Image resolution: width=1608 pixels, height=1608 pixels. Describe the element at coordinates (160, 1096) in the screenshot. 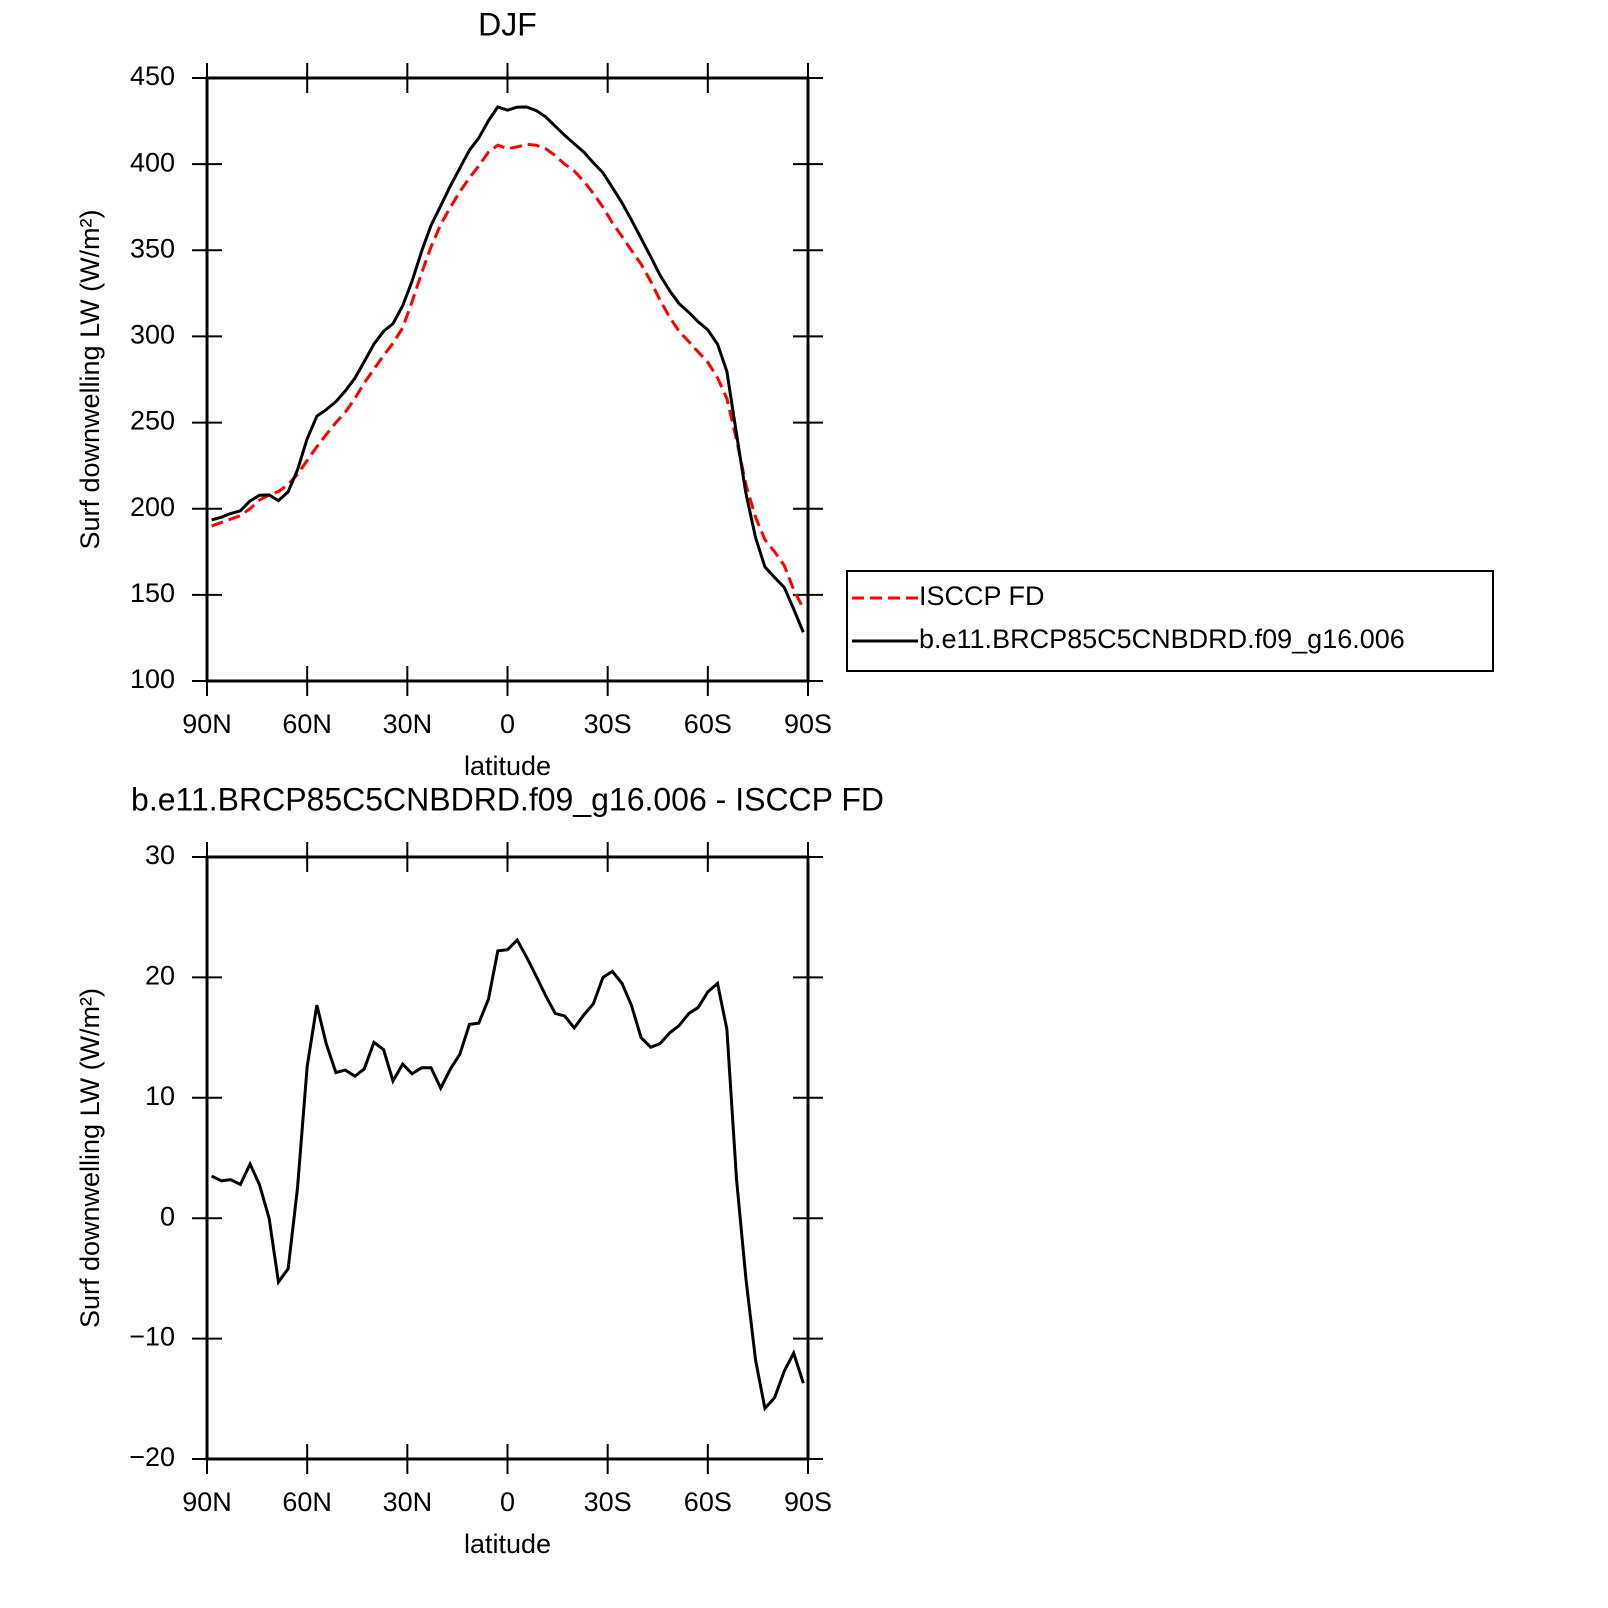

I see `y-tick-label: 10` at that location.